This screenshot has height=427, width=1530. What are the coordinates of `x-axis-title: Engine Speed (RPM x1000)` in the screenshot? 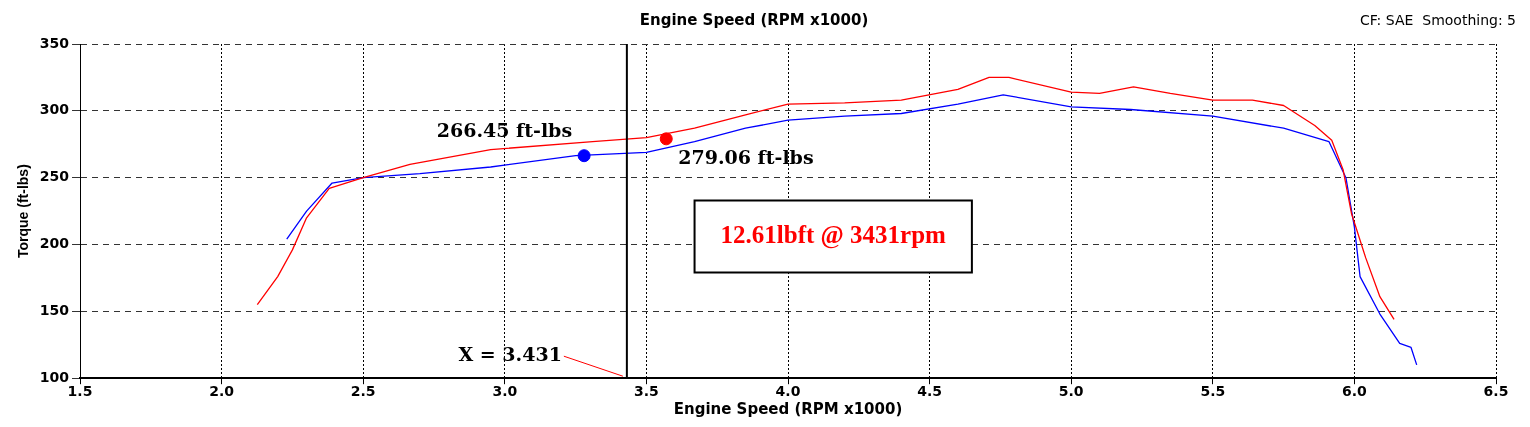 It's located at (788, 408).